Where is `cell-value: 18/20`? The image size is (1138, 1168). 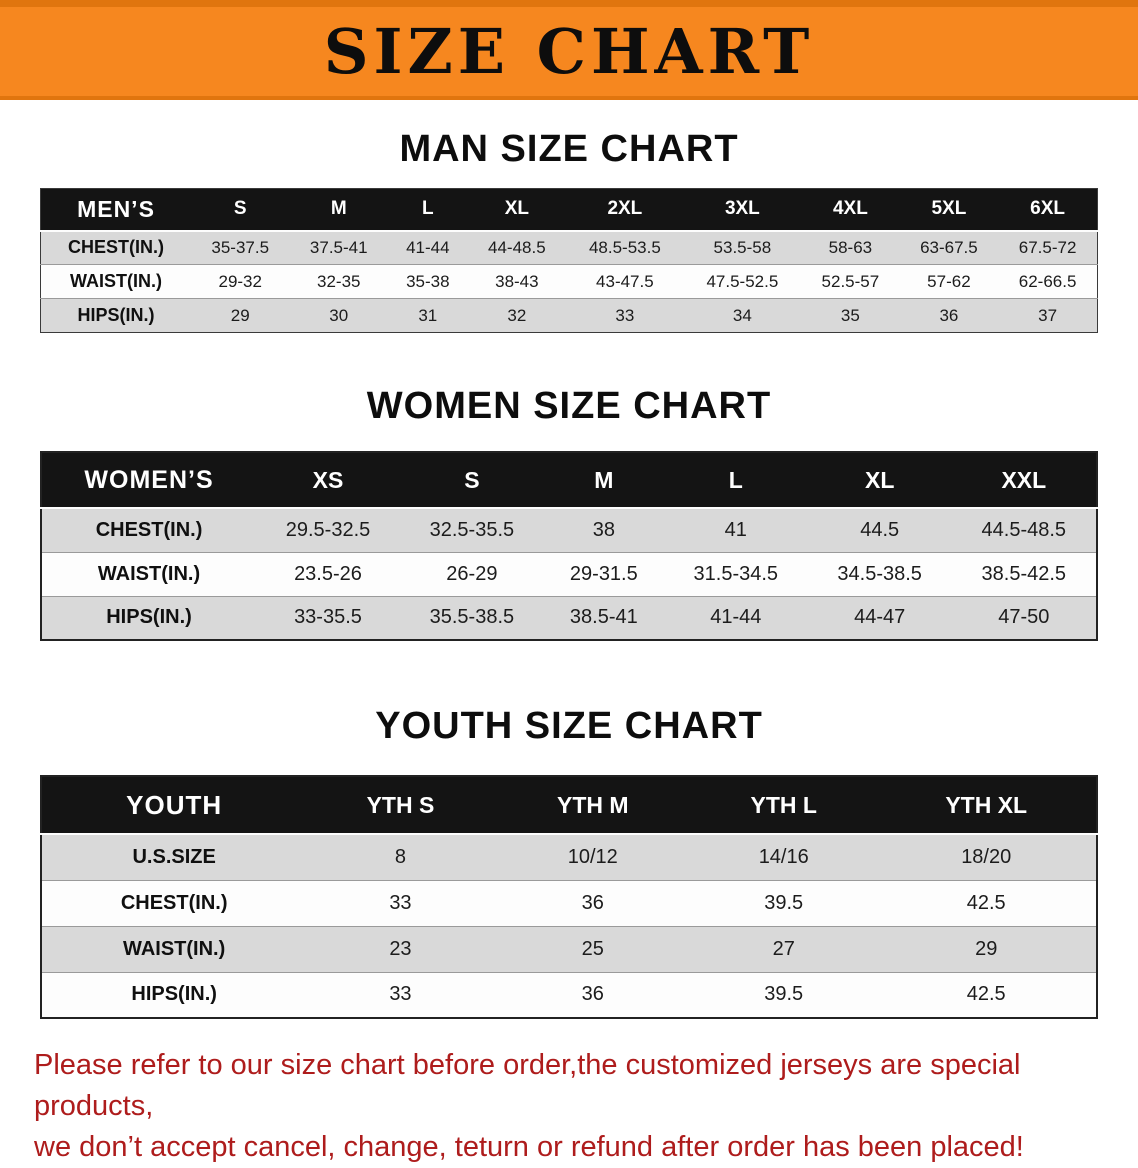 cell-value: 18/20 is located at coordinates (986, 856).